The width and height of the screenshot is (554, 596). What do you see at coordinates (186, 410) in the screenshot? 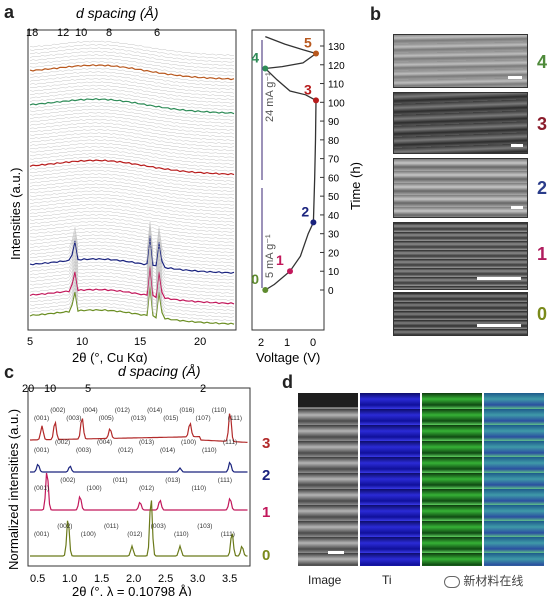
I see `peak-label: (016)` at bounding box center [186, 410].